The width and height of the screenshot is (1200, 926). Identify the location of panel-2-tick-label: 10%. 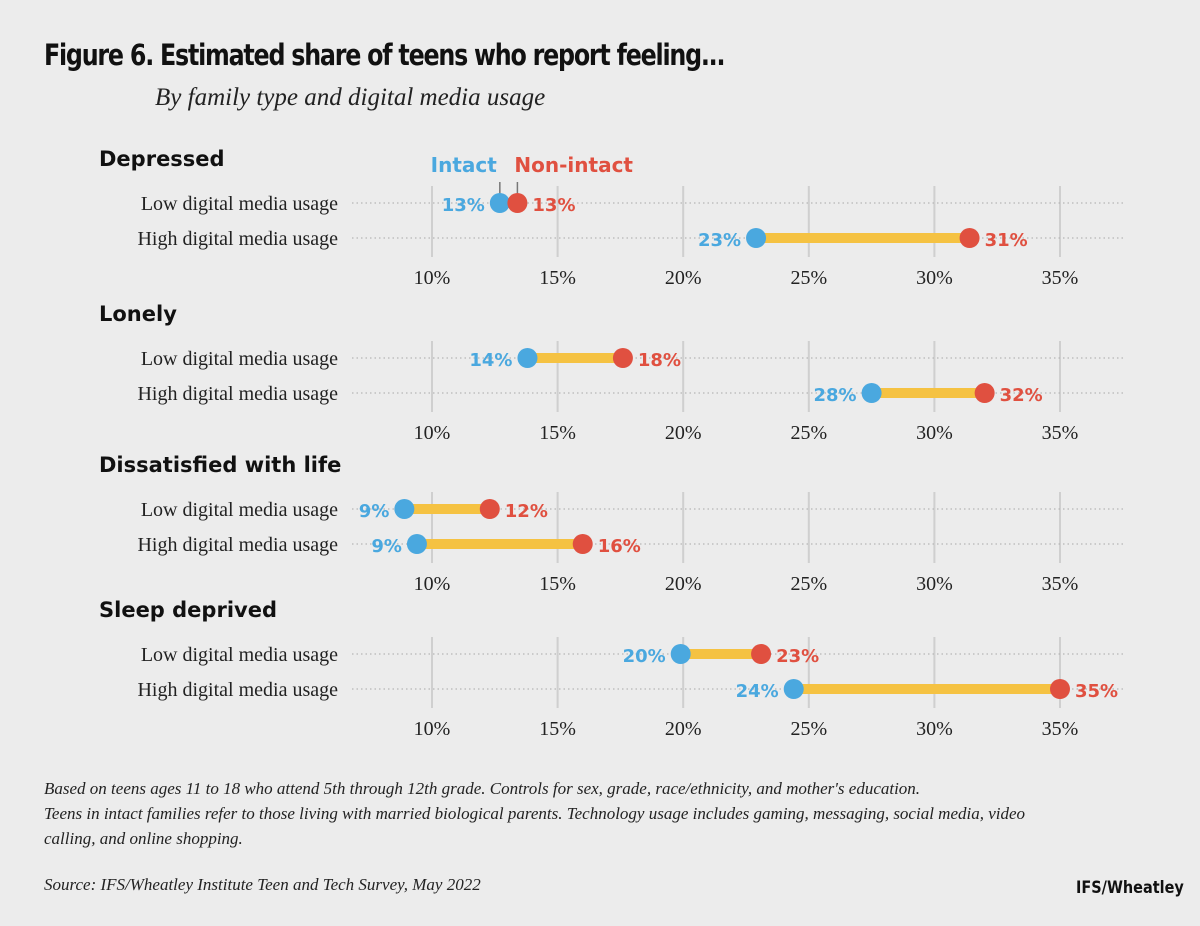
(432, 433).